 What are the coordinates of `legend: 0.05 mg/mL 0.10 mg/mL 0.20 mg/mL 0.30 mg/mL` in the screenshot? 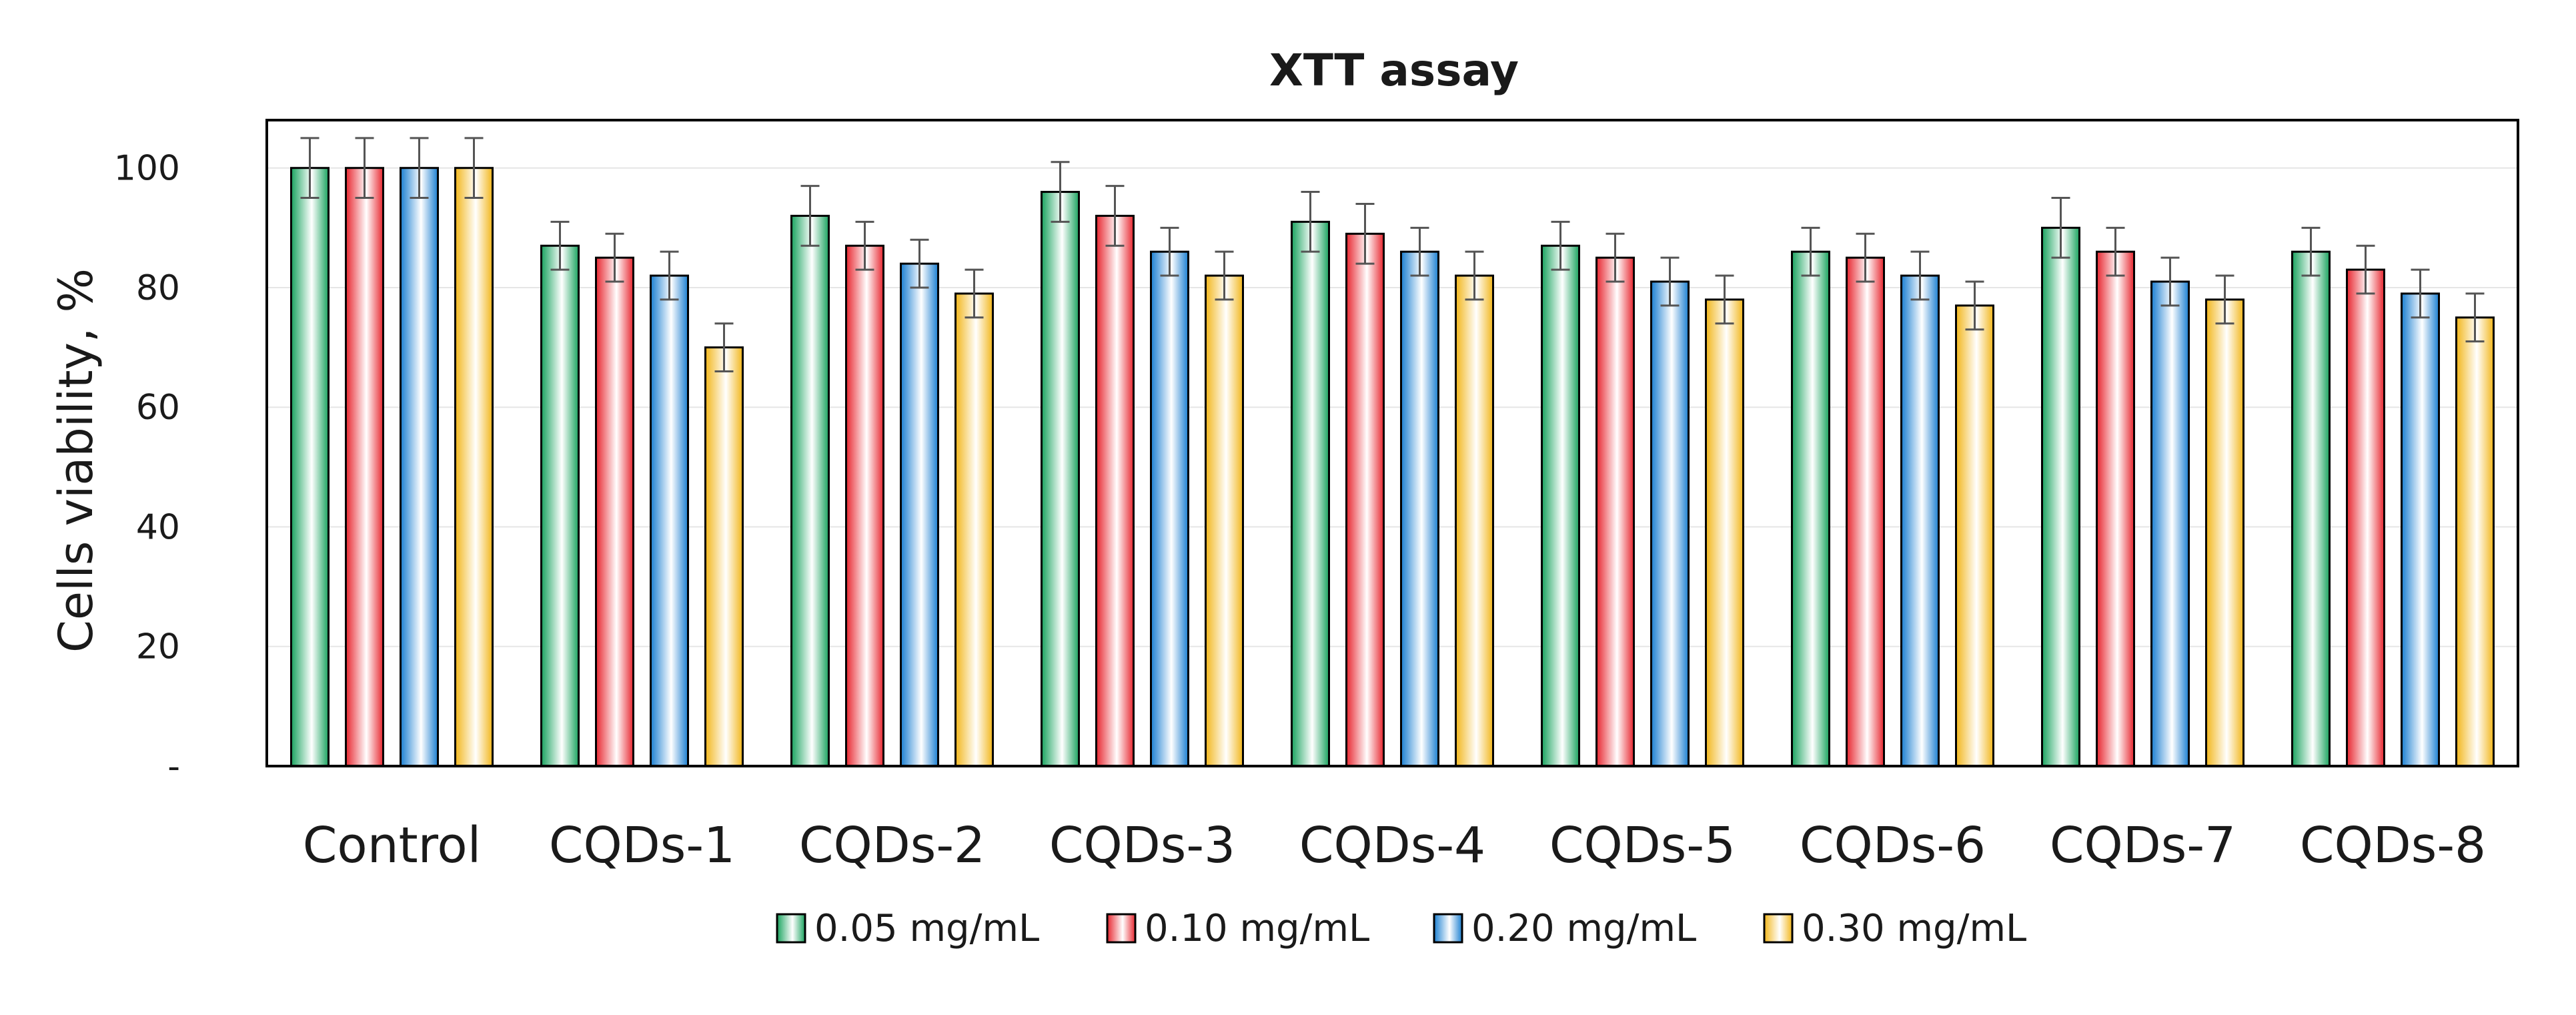 It's located at (1401, 928).